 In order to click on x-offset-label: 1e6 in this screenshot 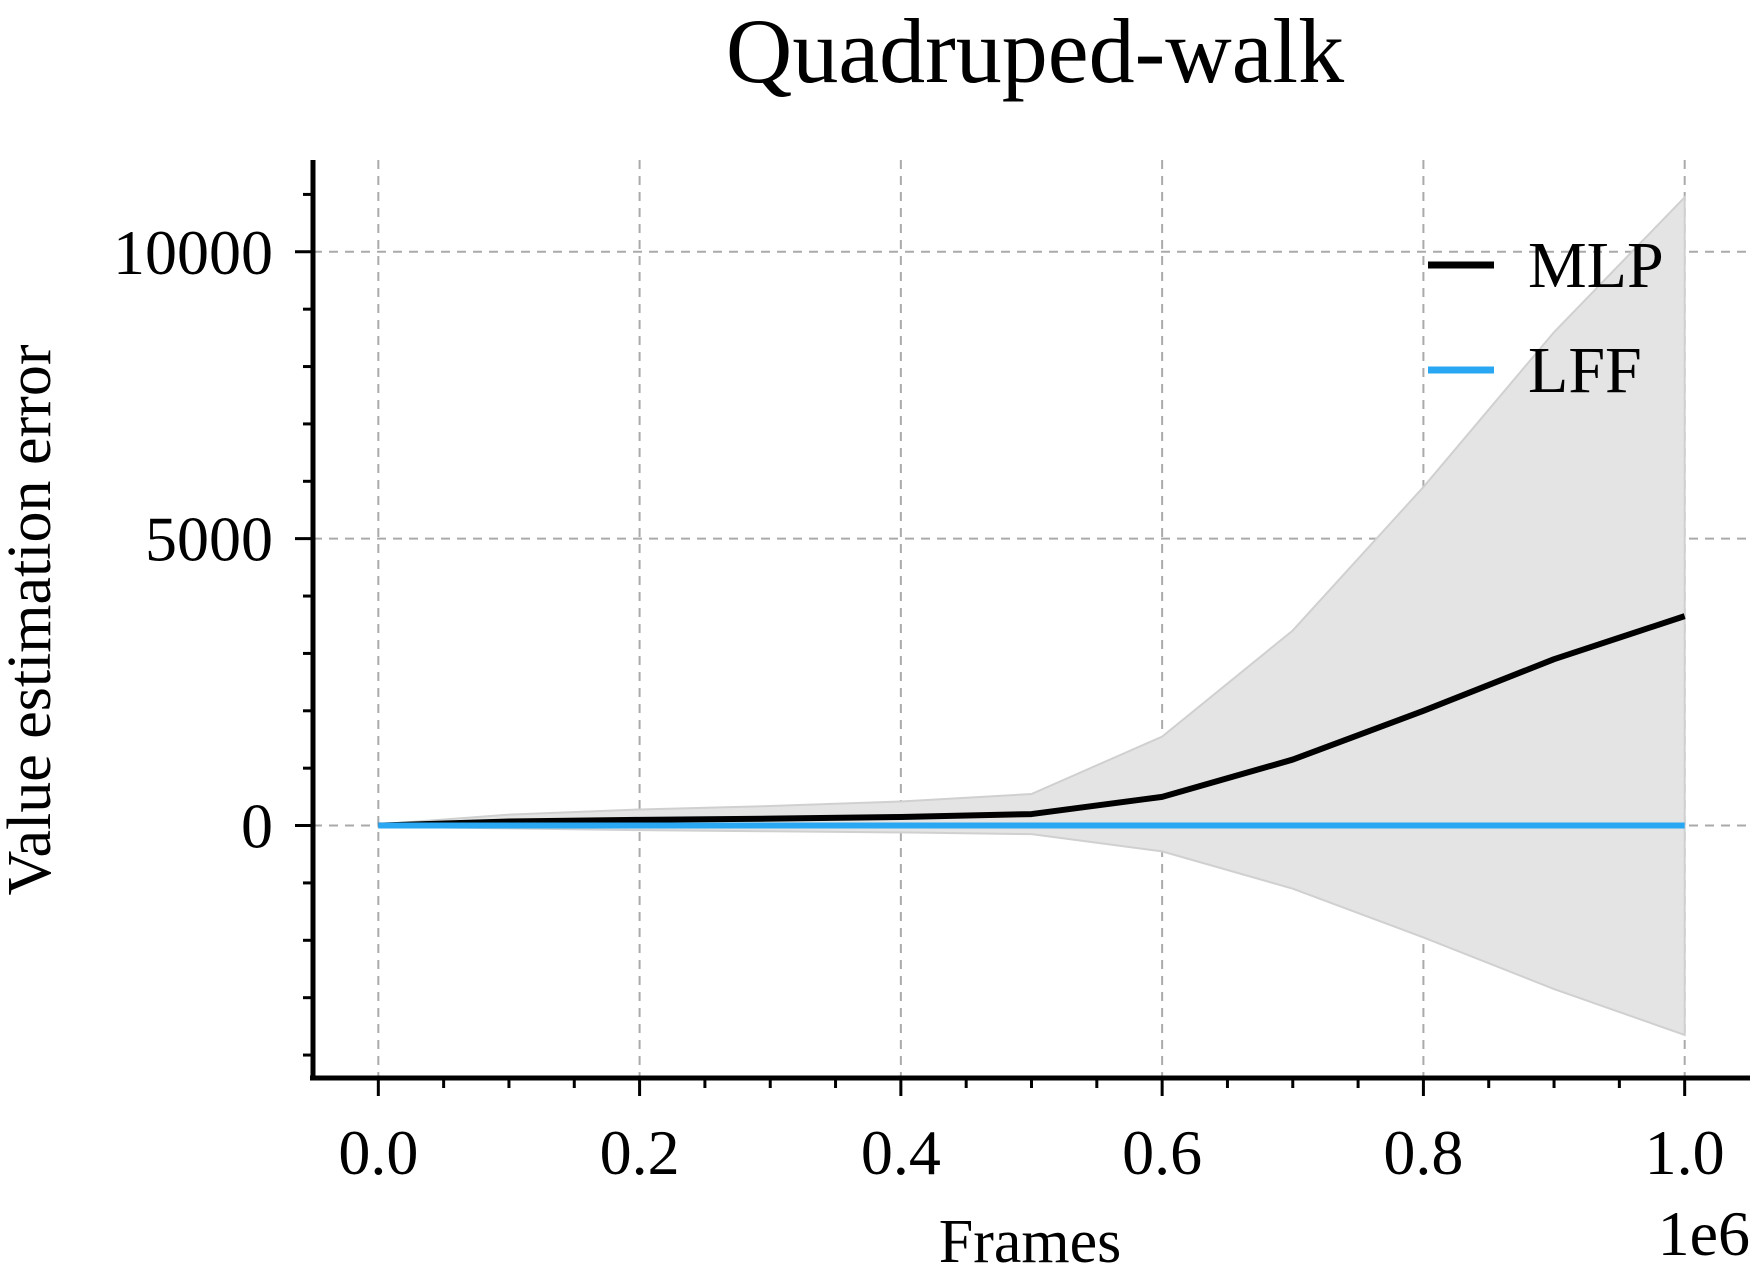, I will do `click(1704, 1233)`.